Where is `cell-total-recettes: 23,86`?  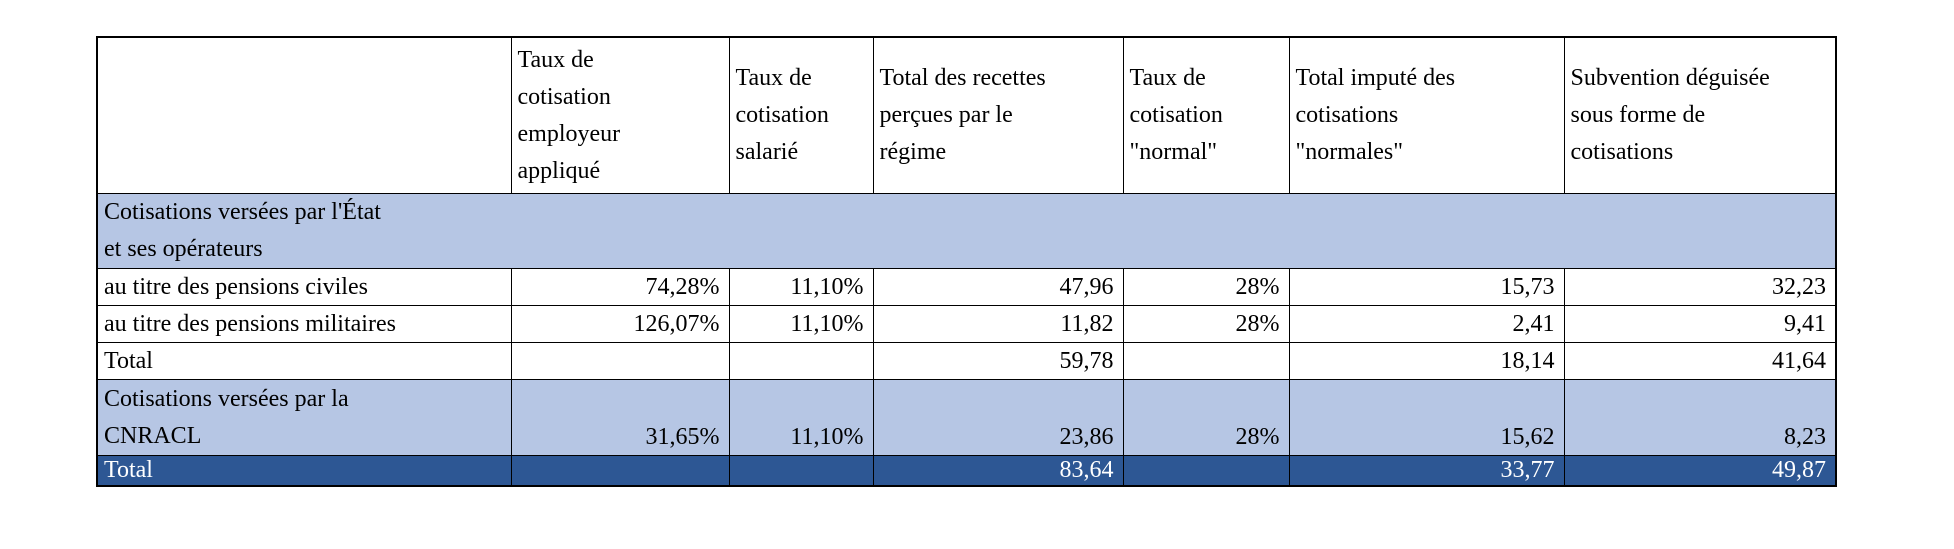
cell-total-recettes: 23,86 is located at coordinates (998, 417).